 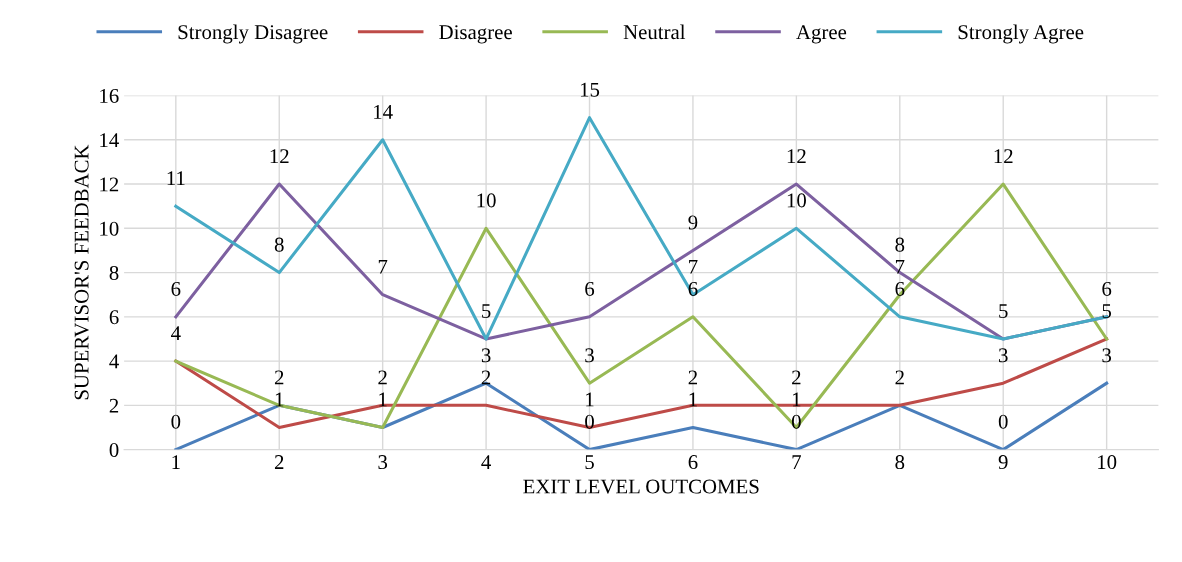 I want to click on legend-label: Strongly Agree, so click(x=1021, y=34).